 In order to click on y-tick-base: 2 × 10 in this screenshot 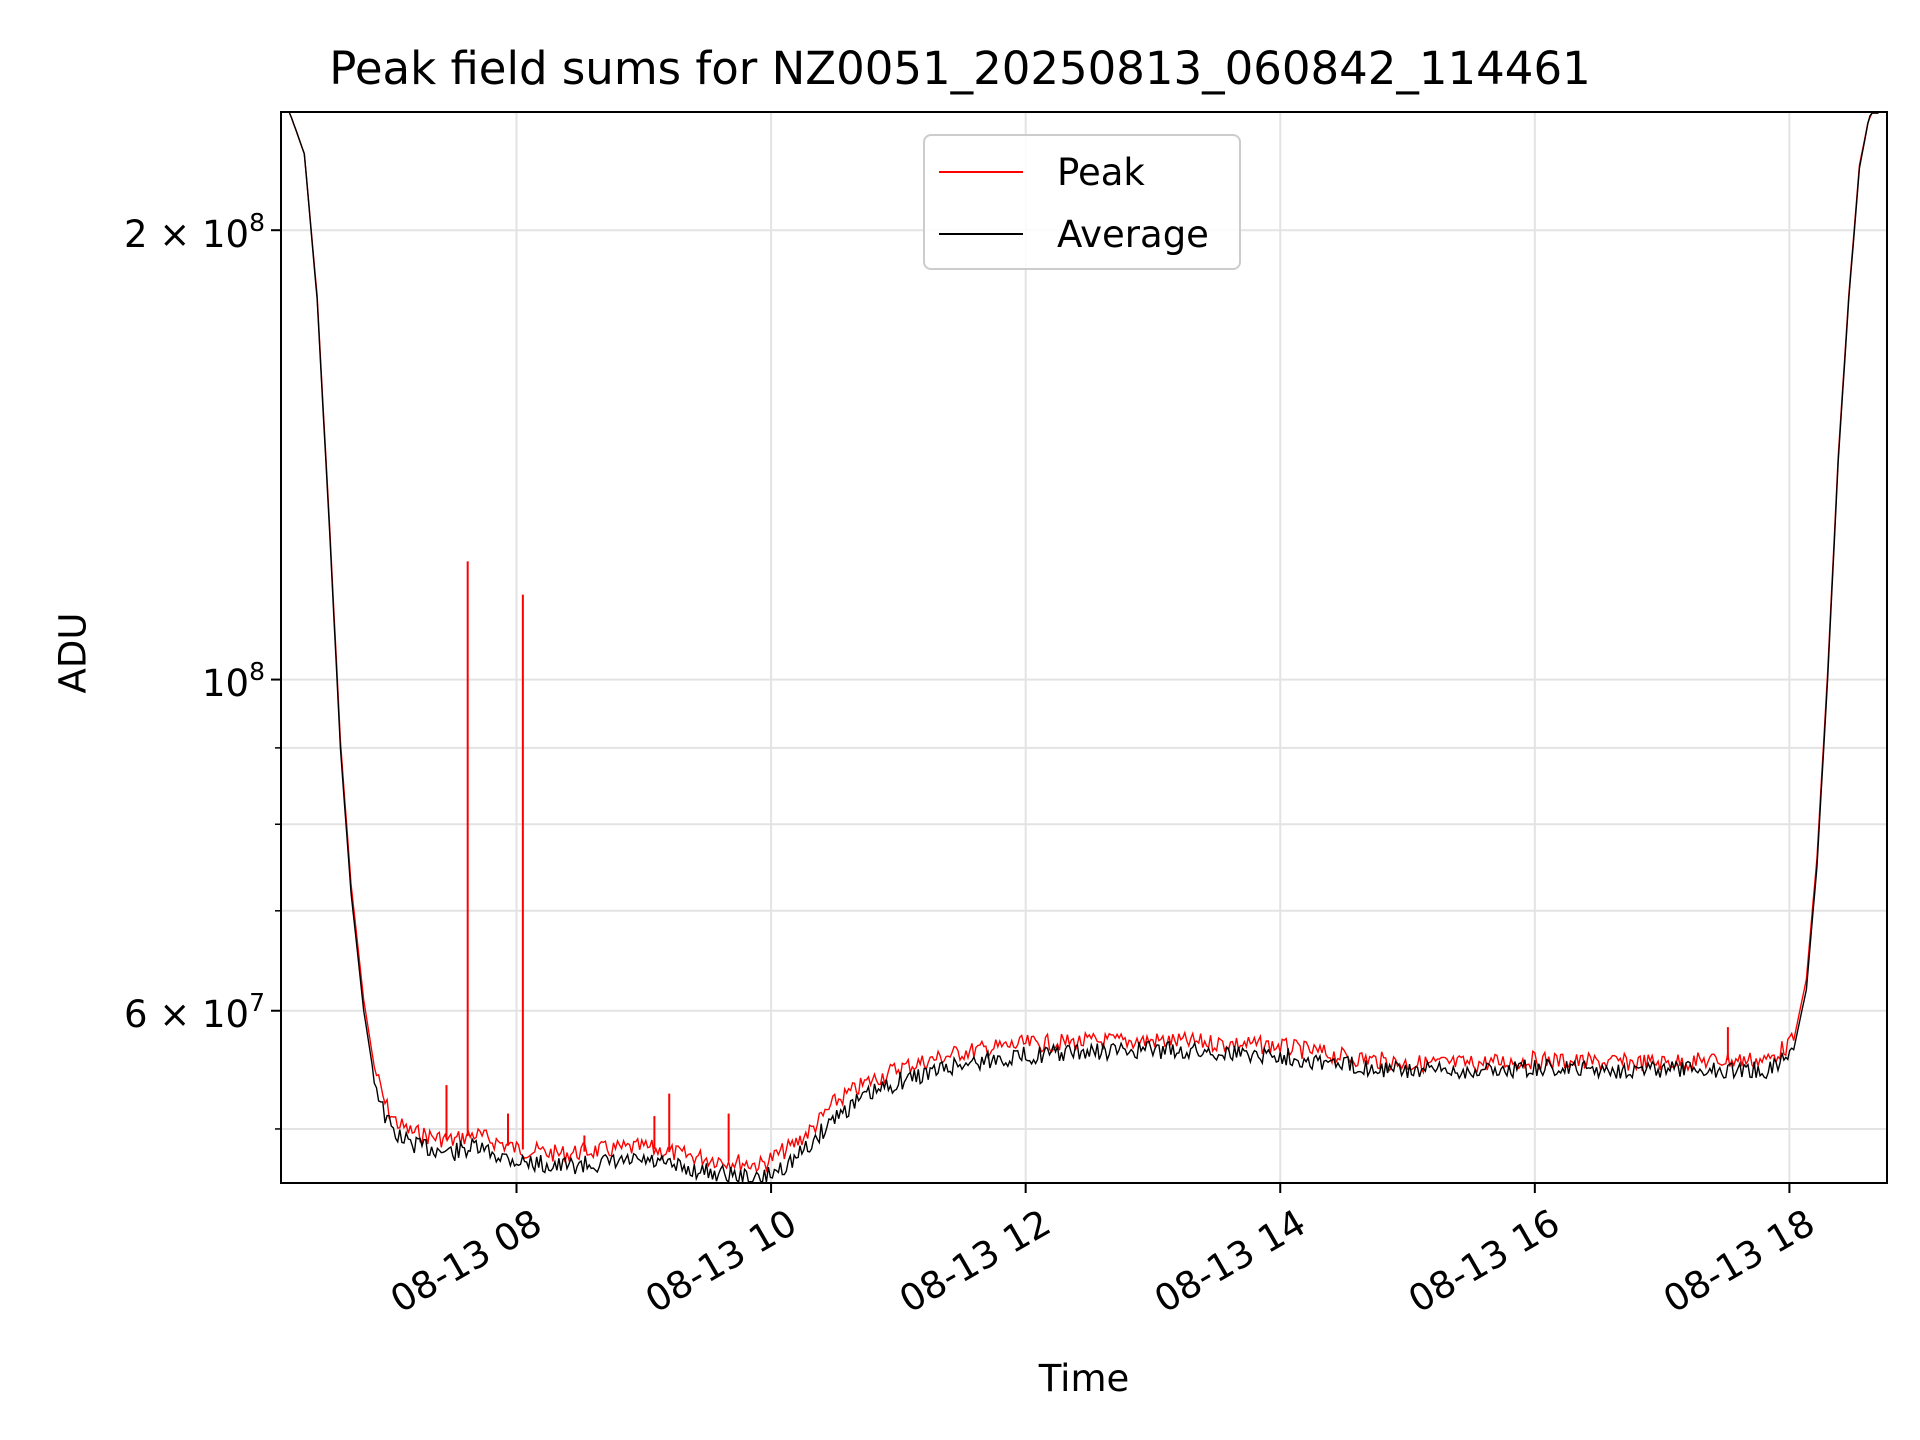, I will do `click(186, 234)`.